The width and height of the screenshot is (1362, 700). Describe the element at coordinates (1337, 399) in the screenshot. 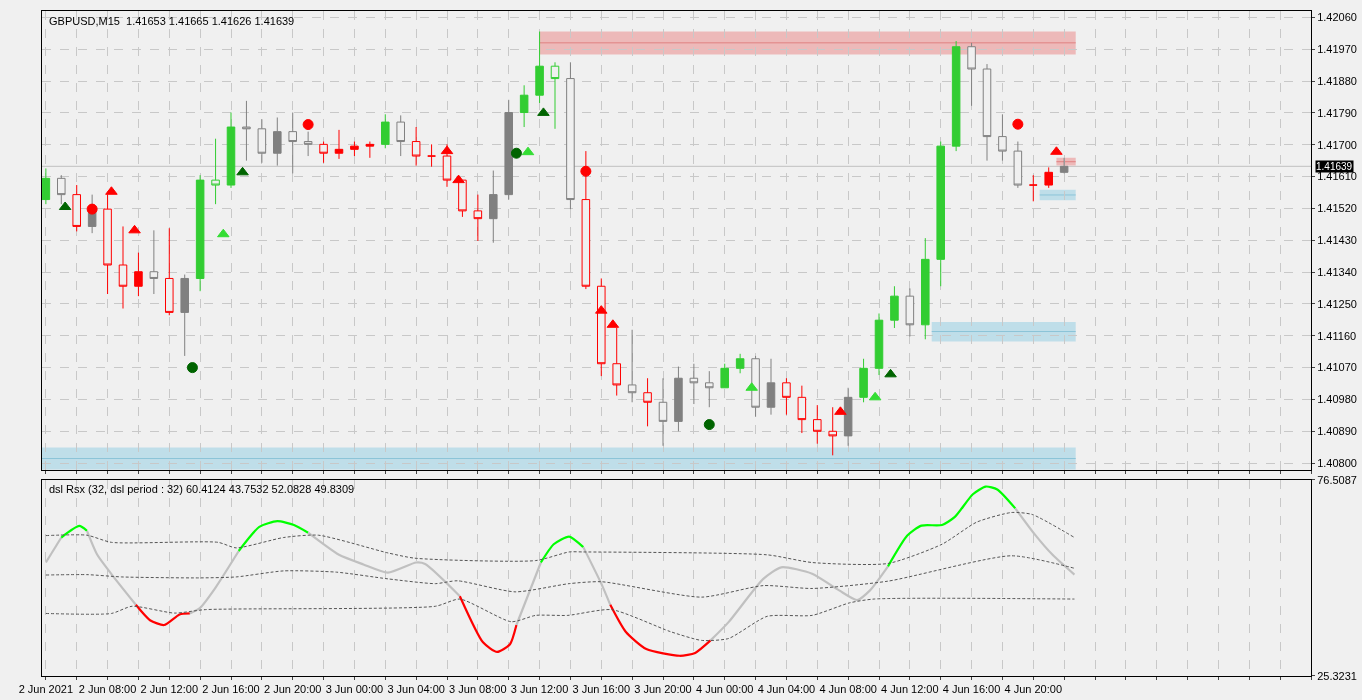

I see `y-tick-label: 1.40980` at that location.